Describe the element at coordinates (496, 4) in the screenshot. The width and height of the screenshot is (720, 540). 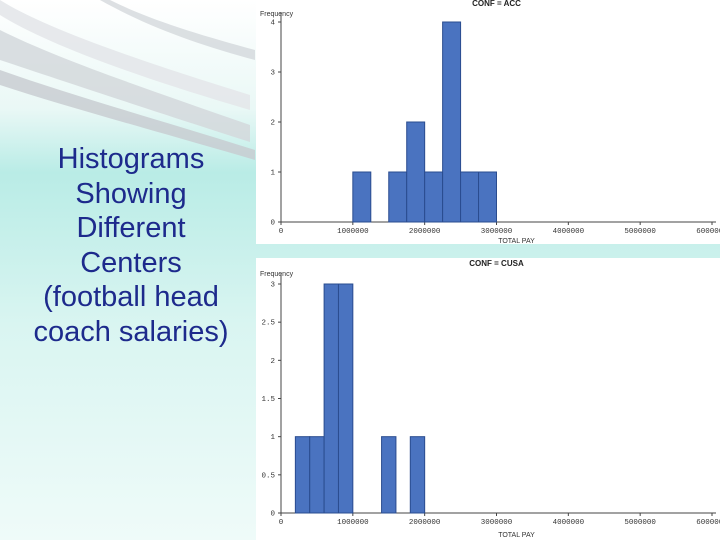
I see `chart-title: CONF = ACC` at that location.